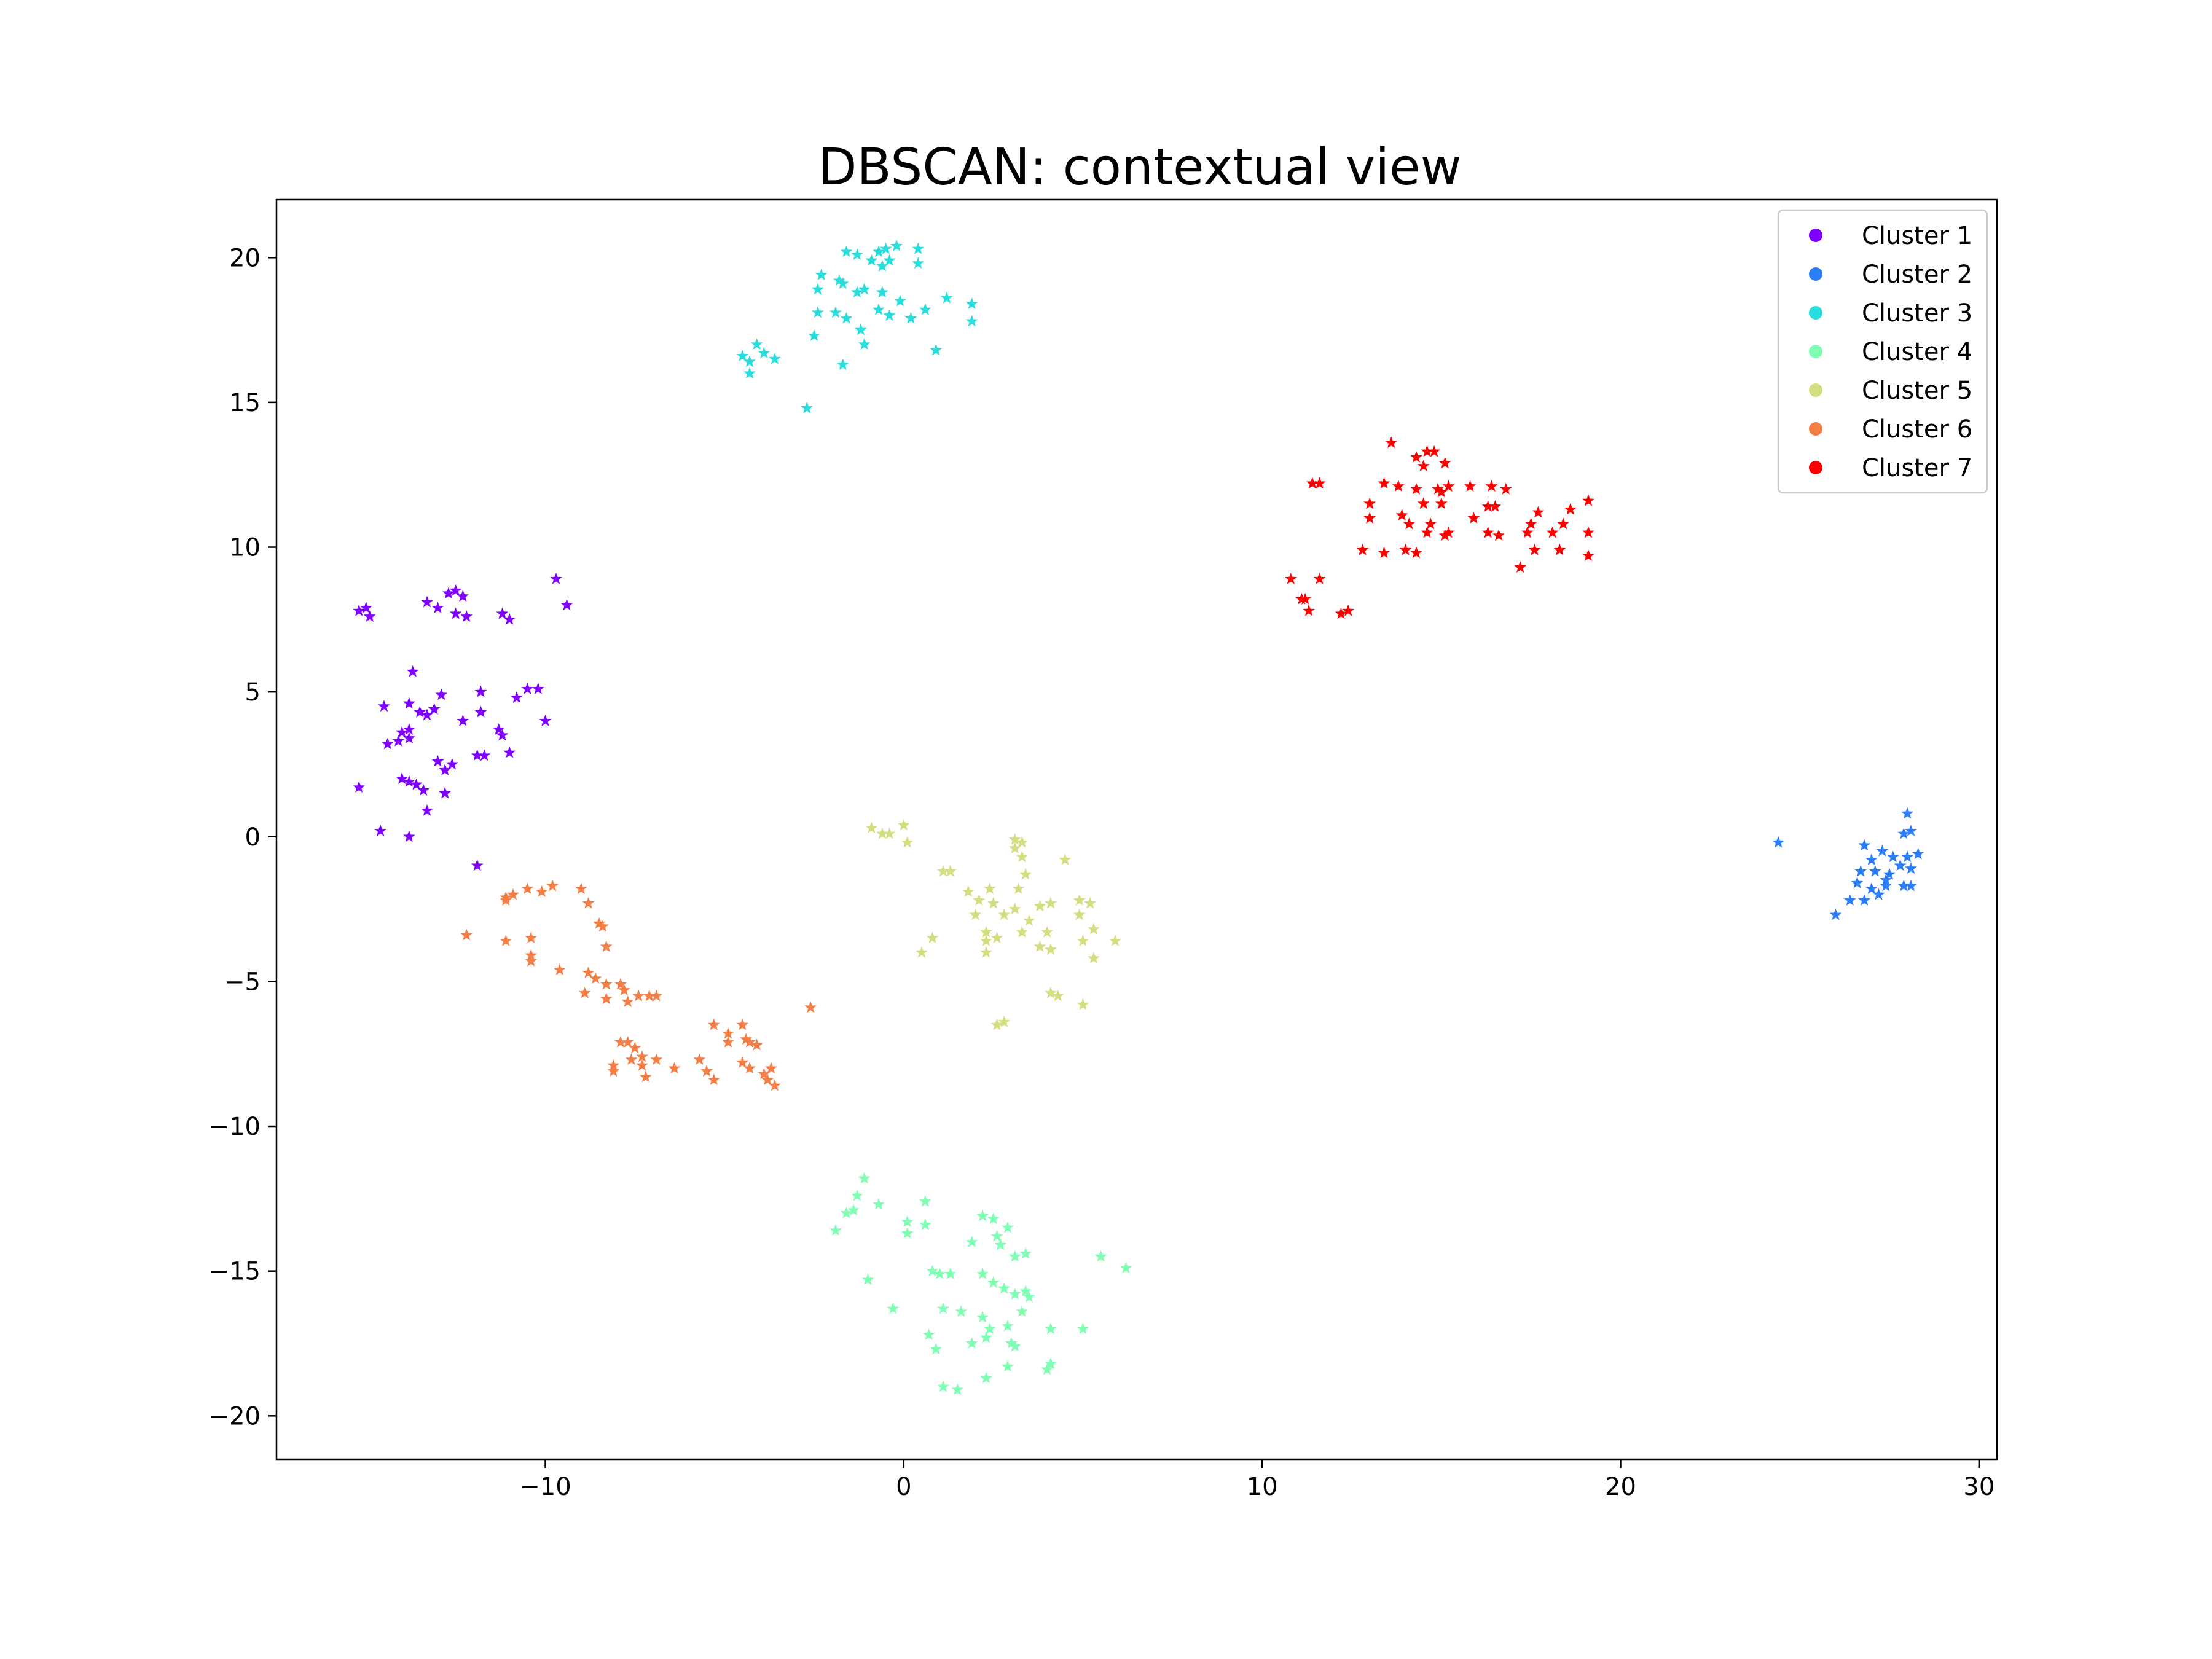  What do you see at coordinates (1917, 391) in the screenshot?
I see `legend-label: Cluster 5` at bounding box center [1917, 391].